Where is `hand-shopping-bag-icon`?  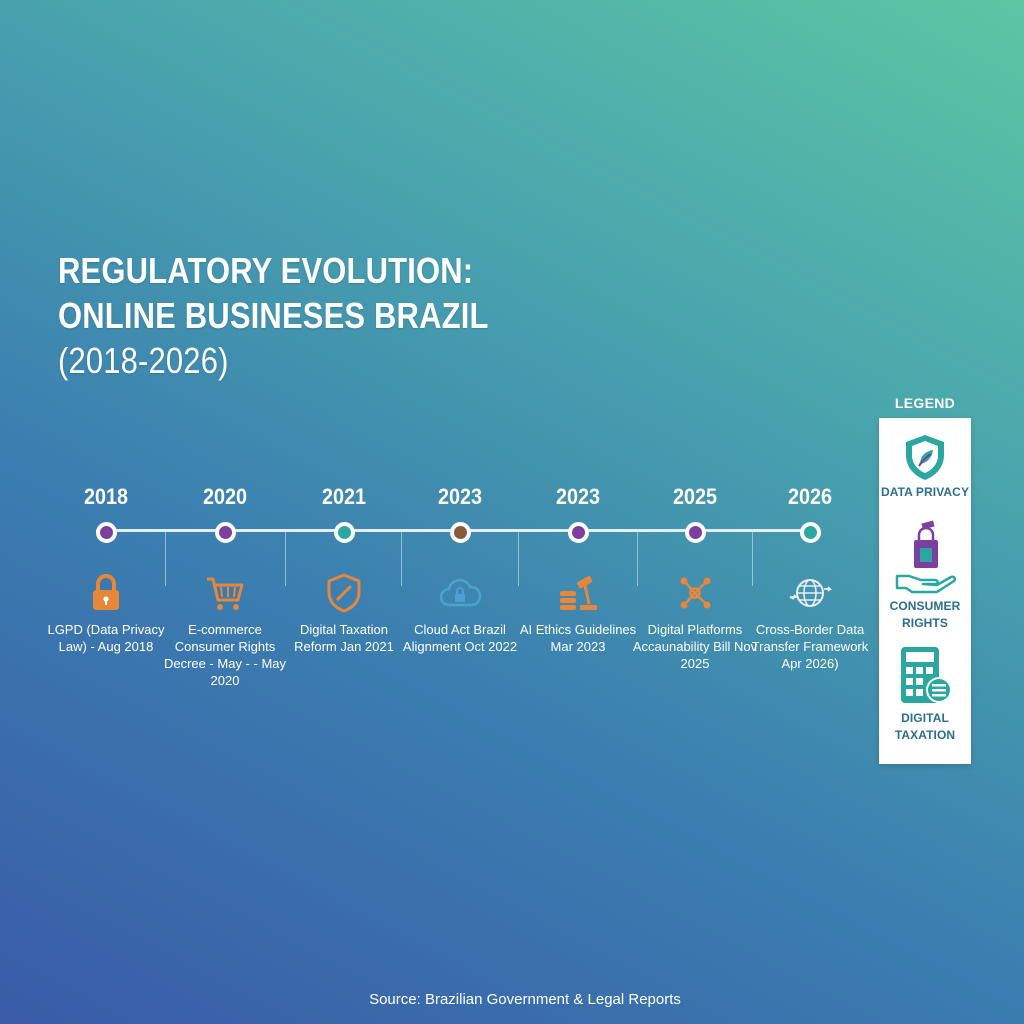 hand-shopping-bag-icon is located at coordinates (925, 557).